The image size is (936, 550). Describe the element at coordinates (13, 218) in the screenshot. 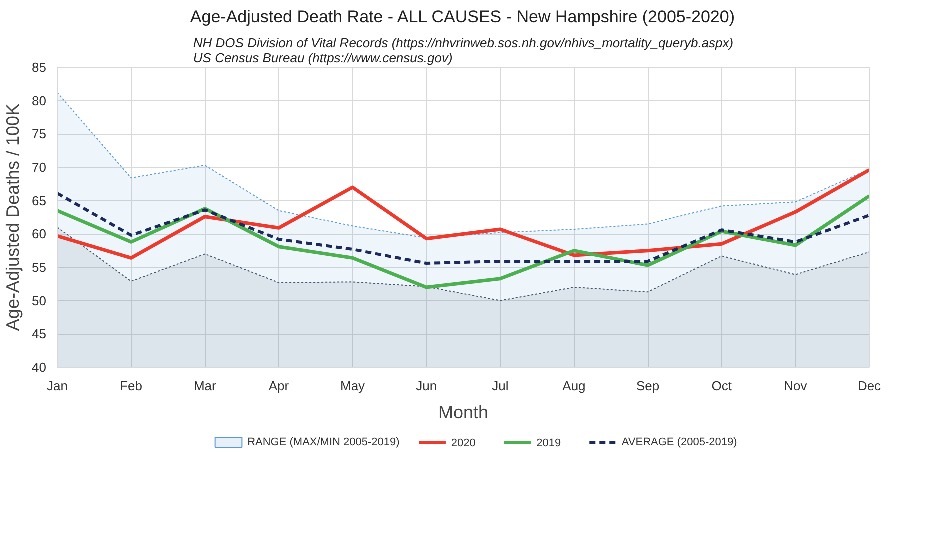

I see `y-axis-title: Age-Adjusted Deaths / 100K` at that location.